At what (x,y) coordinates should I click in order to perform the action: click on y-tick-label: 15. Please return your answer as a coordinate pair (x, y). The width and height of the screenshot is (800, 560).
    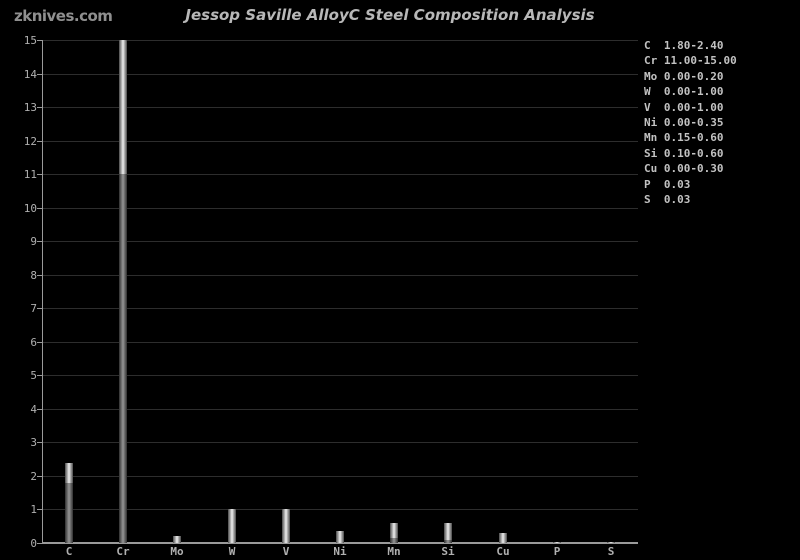
    Looking at the image, I should click on (30, 40).